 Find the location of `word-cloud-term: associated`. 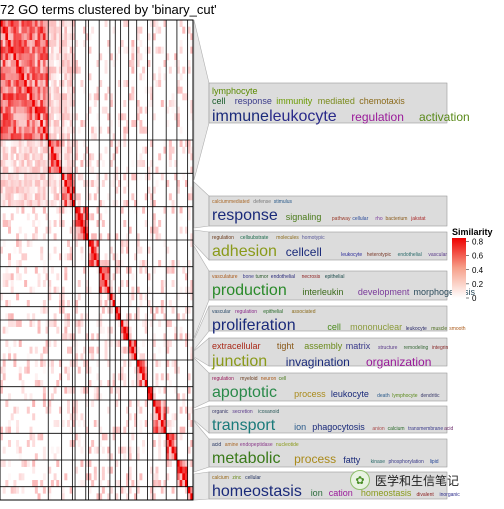

word-cloud-term: associated is located at coordinates (304, 312).